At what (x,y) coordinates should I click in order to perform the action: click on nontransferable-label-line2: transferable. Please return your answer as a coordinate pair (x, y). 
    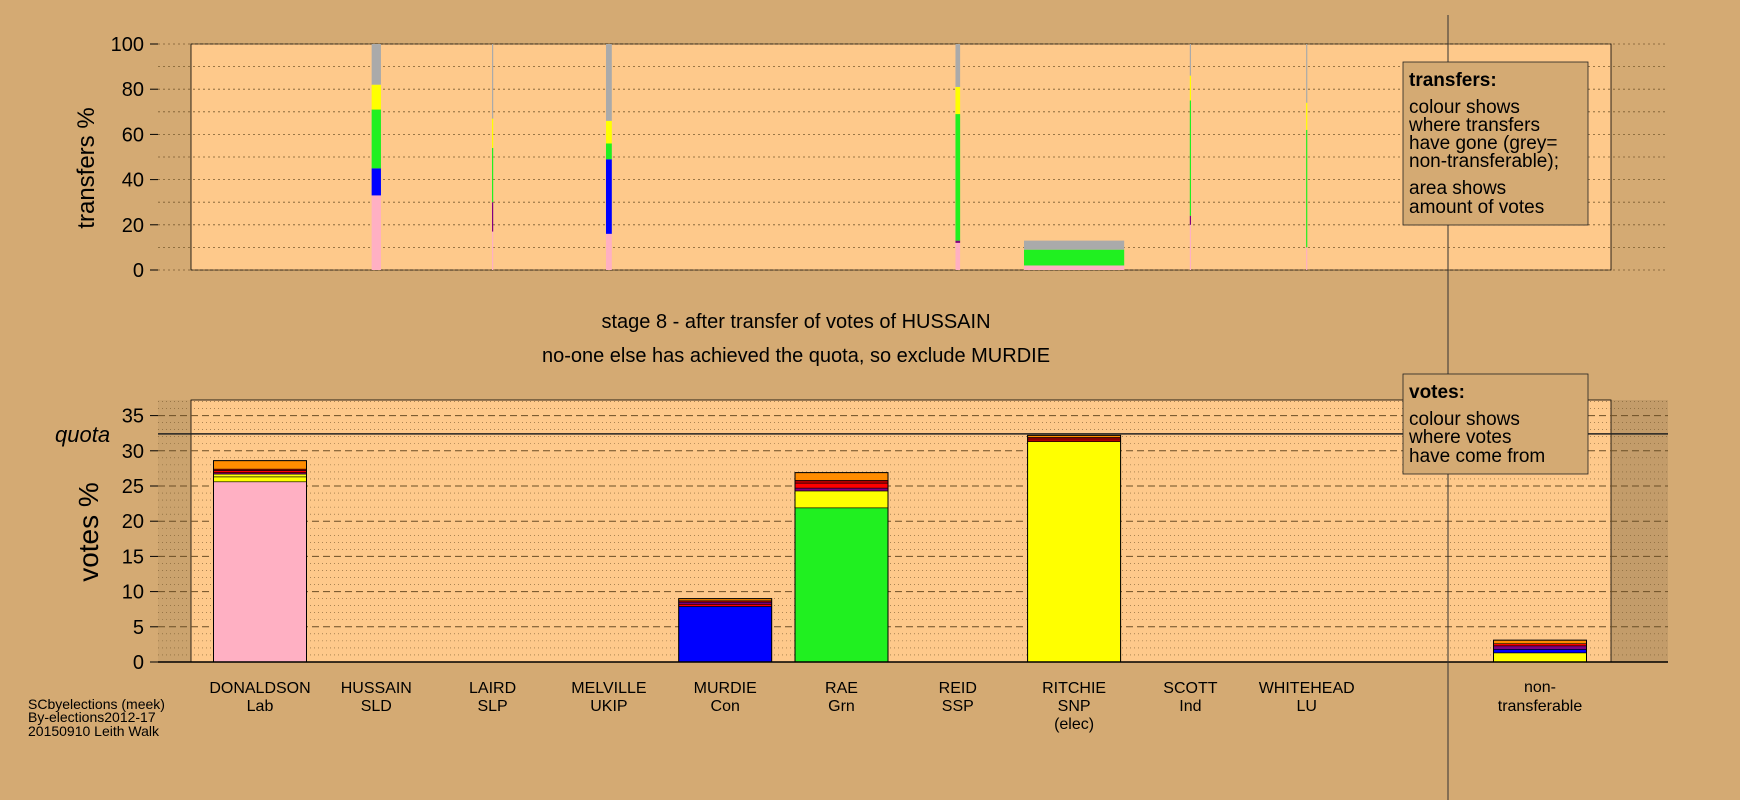
    Looking at the image, I should click on (1540, 706).